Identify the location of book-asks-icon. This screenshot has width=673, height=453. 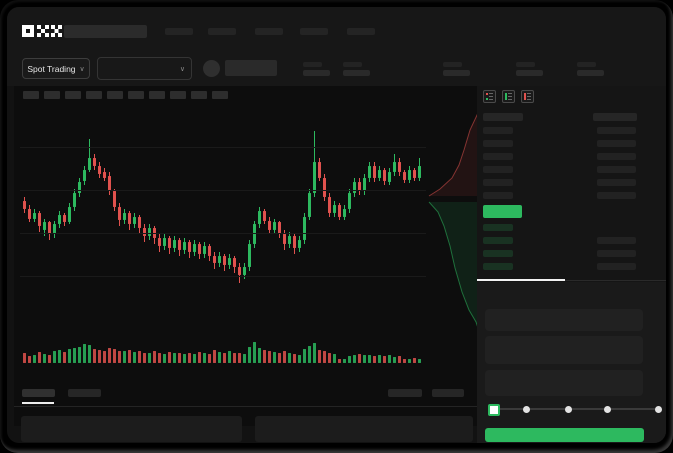
(527, 96).